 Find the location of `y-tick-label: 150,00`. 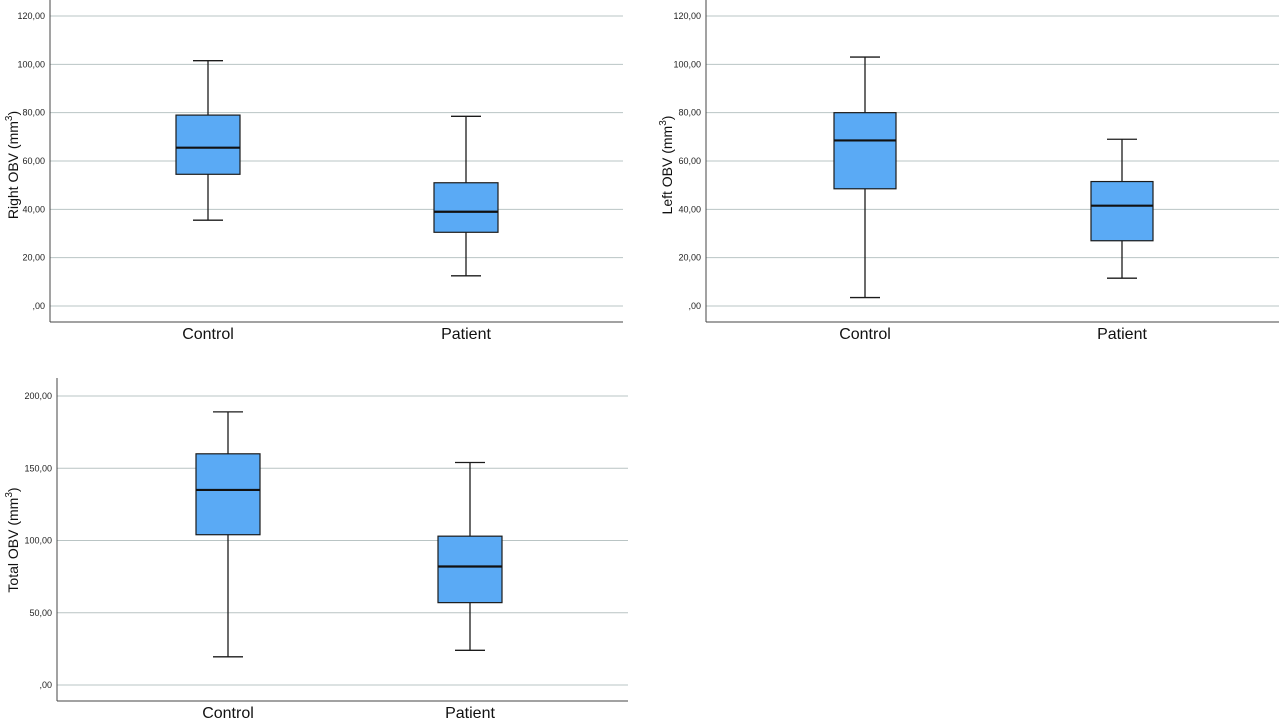

y-tick-label: 150,00 is located at coordinates (38, 468).